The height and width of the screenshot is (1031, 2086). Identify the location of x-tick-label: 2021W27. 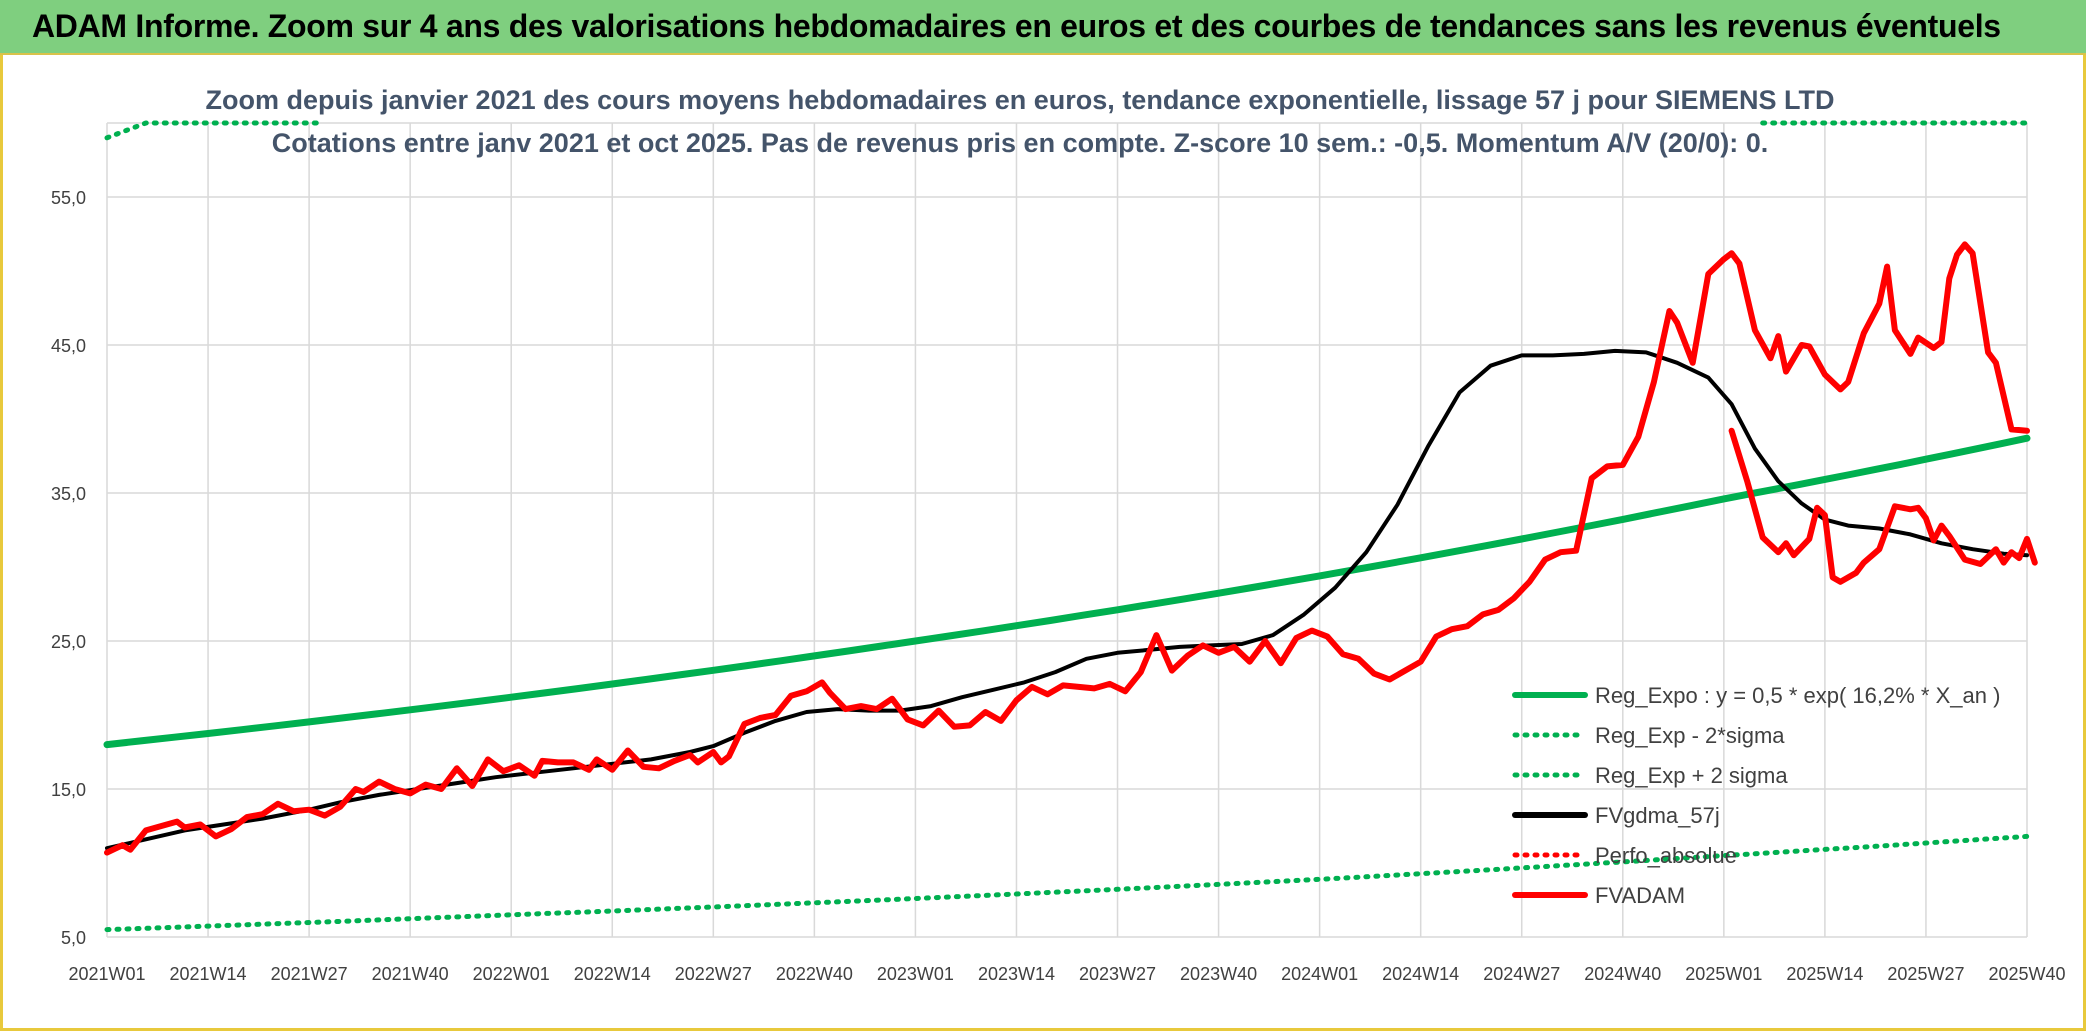
(309, 974).